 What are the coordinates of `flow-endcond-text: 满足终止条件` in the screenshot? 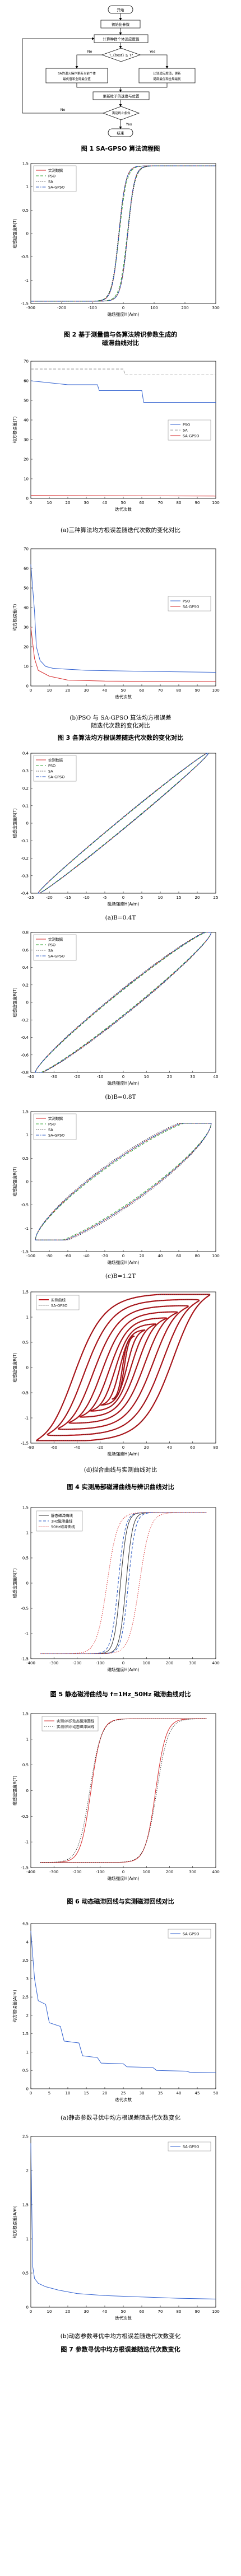 It's located at (122, 113).